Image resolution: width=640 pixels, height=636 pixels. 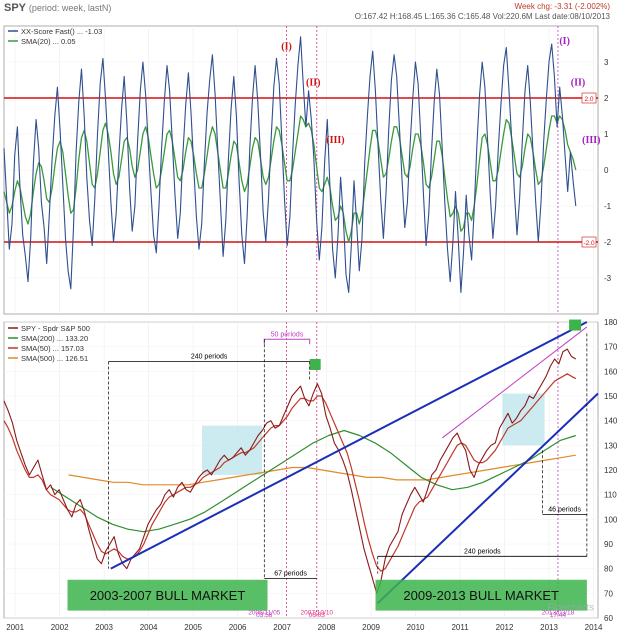 What do you see at coordinates (570, 608) in the screenshot?
I see `watermark: Finecharts` at bounding box center [570, 608].